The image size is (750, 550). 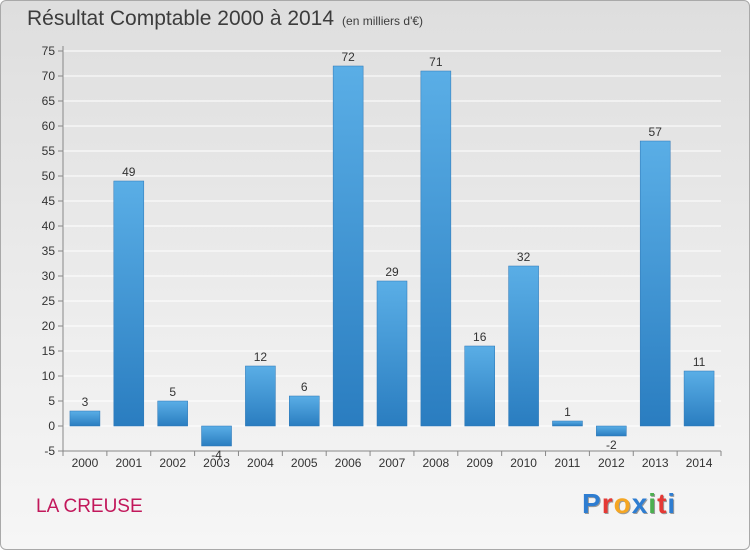 What do you see at coordinates (85, 402) in the screenshot?
I see `data-label-2000: 3` at bounding box center [85, 402].